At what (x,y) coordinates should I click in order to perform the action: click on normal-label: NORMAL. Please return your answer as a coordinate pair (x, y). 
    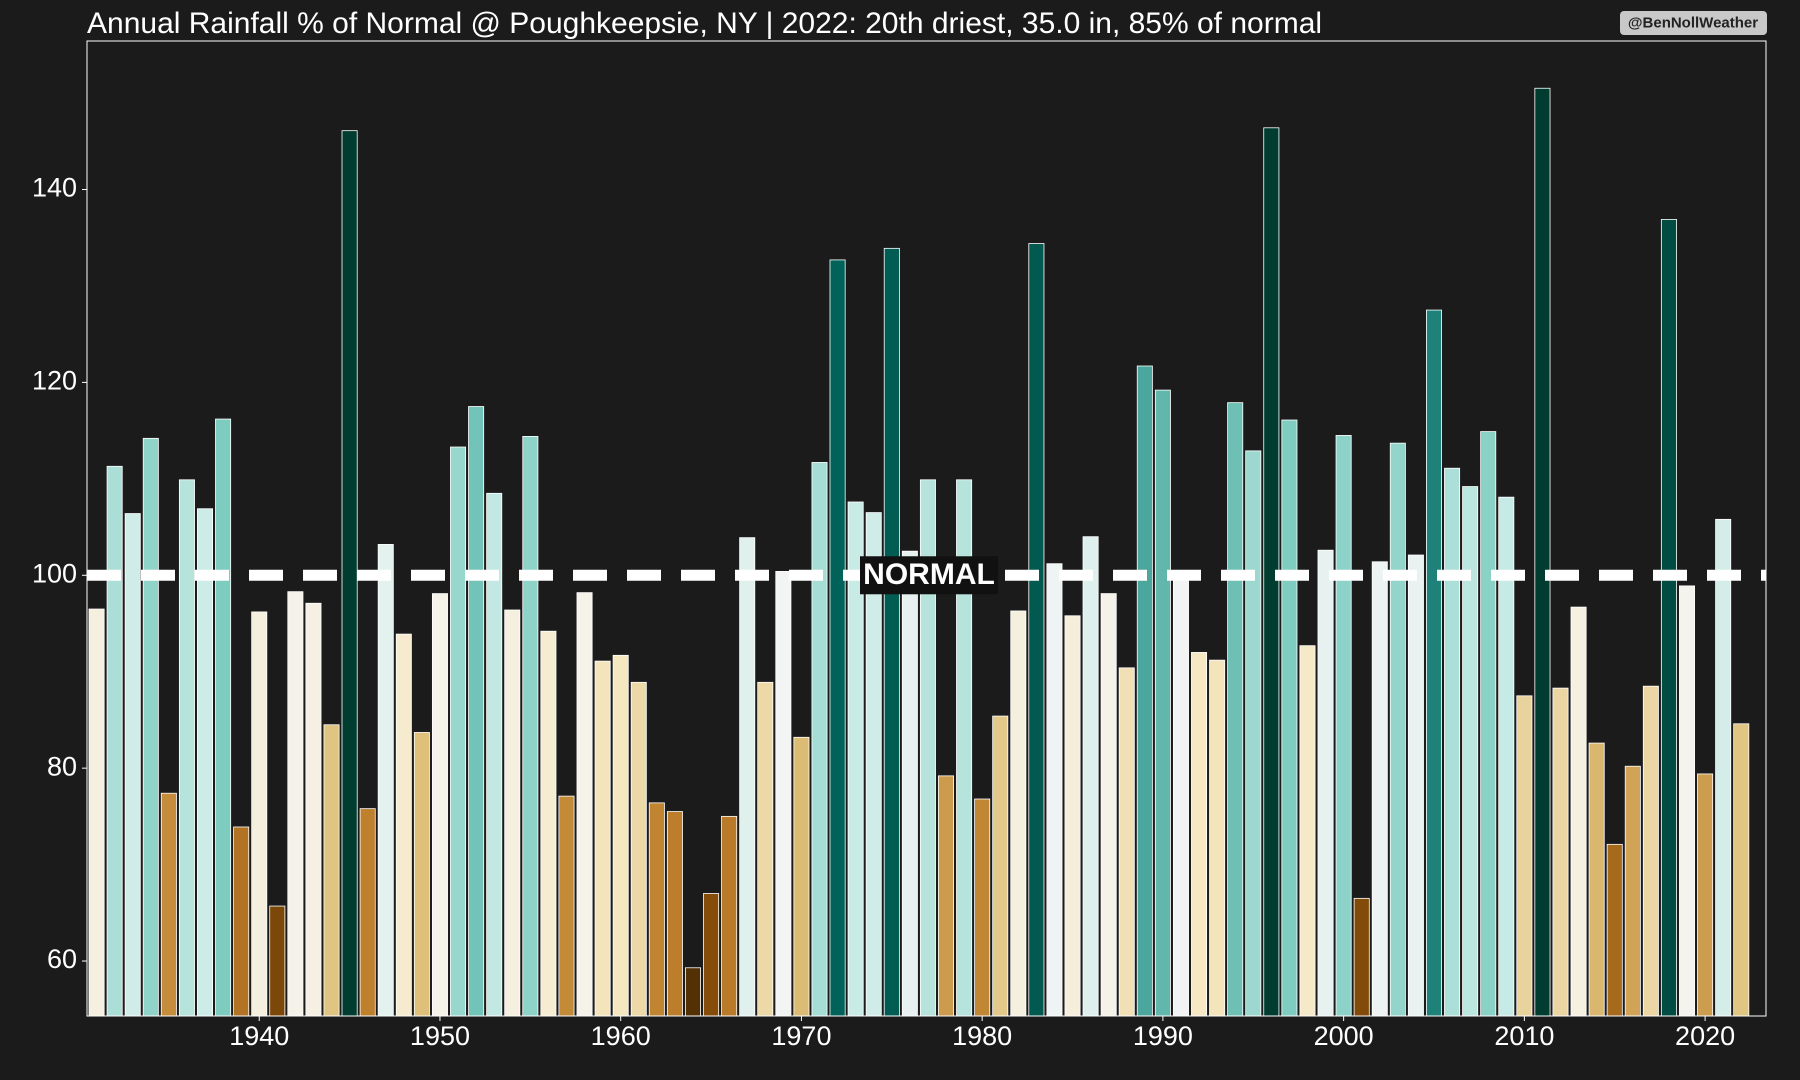
    Looking at the image, I should click on (929, 574).